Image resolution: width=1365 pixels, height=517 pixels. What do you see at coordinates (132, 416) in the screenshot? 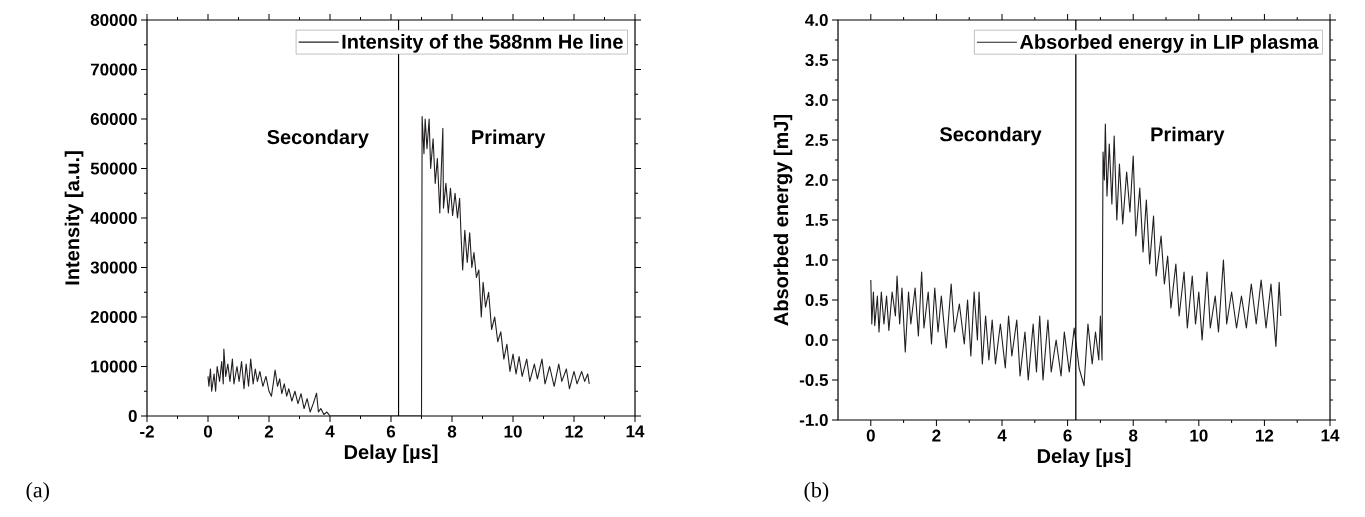
I see `y-tick-label: 0` at bounding box center [132, 416].